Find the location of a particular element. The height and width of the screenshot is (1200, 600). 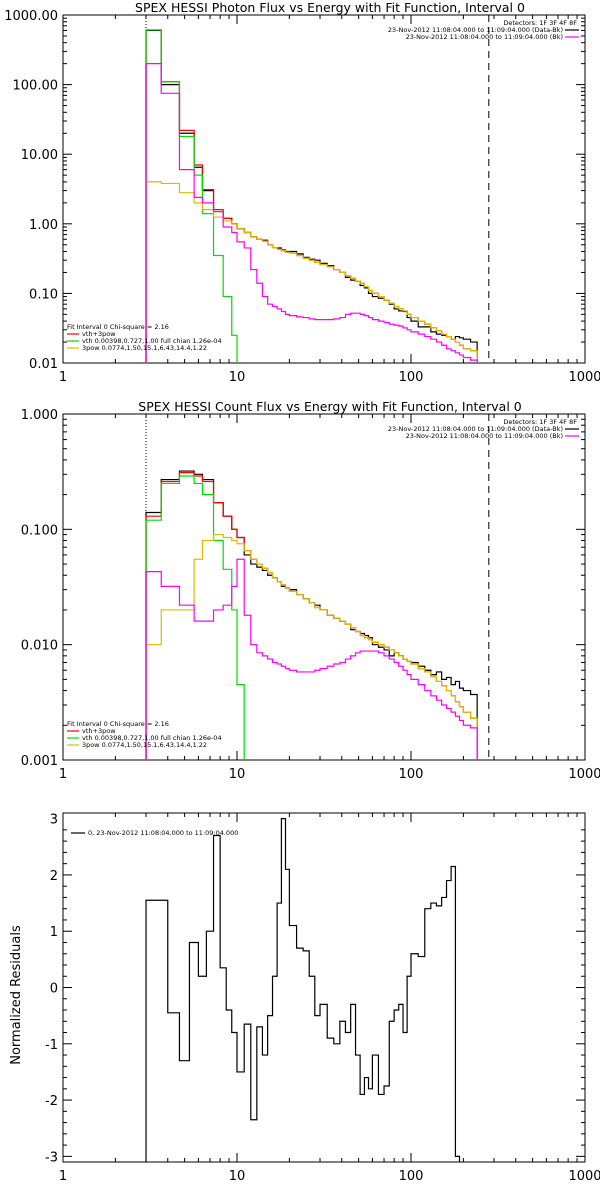

y-tick-label: -2 is located at coordinates (51, 1101).